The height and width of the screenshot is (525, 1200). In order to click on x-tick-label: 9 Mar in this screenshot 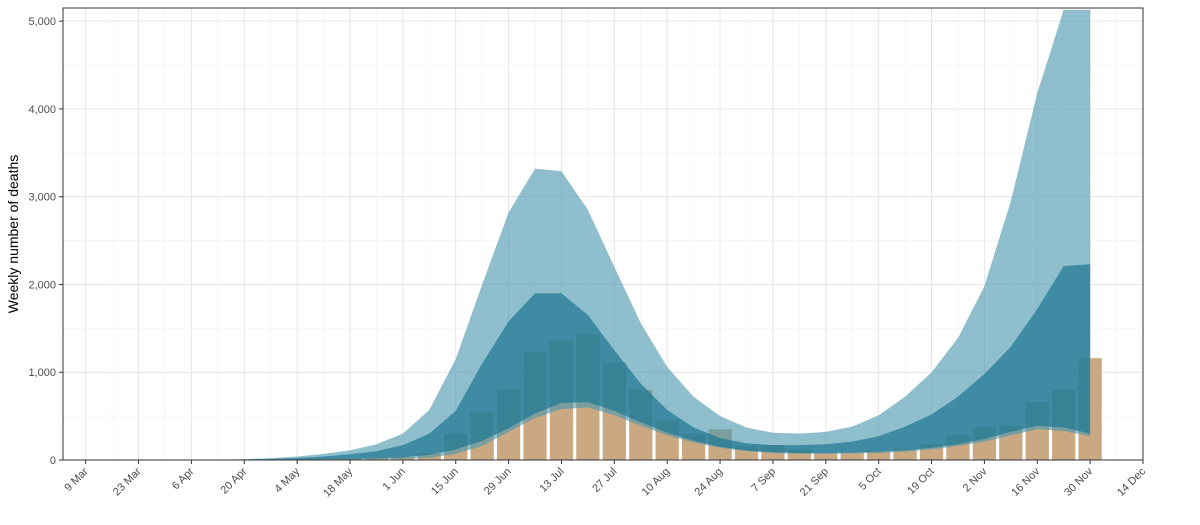, I will do `click(76, 479)`.